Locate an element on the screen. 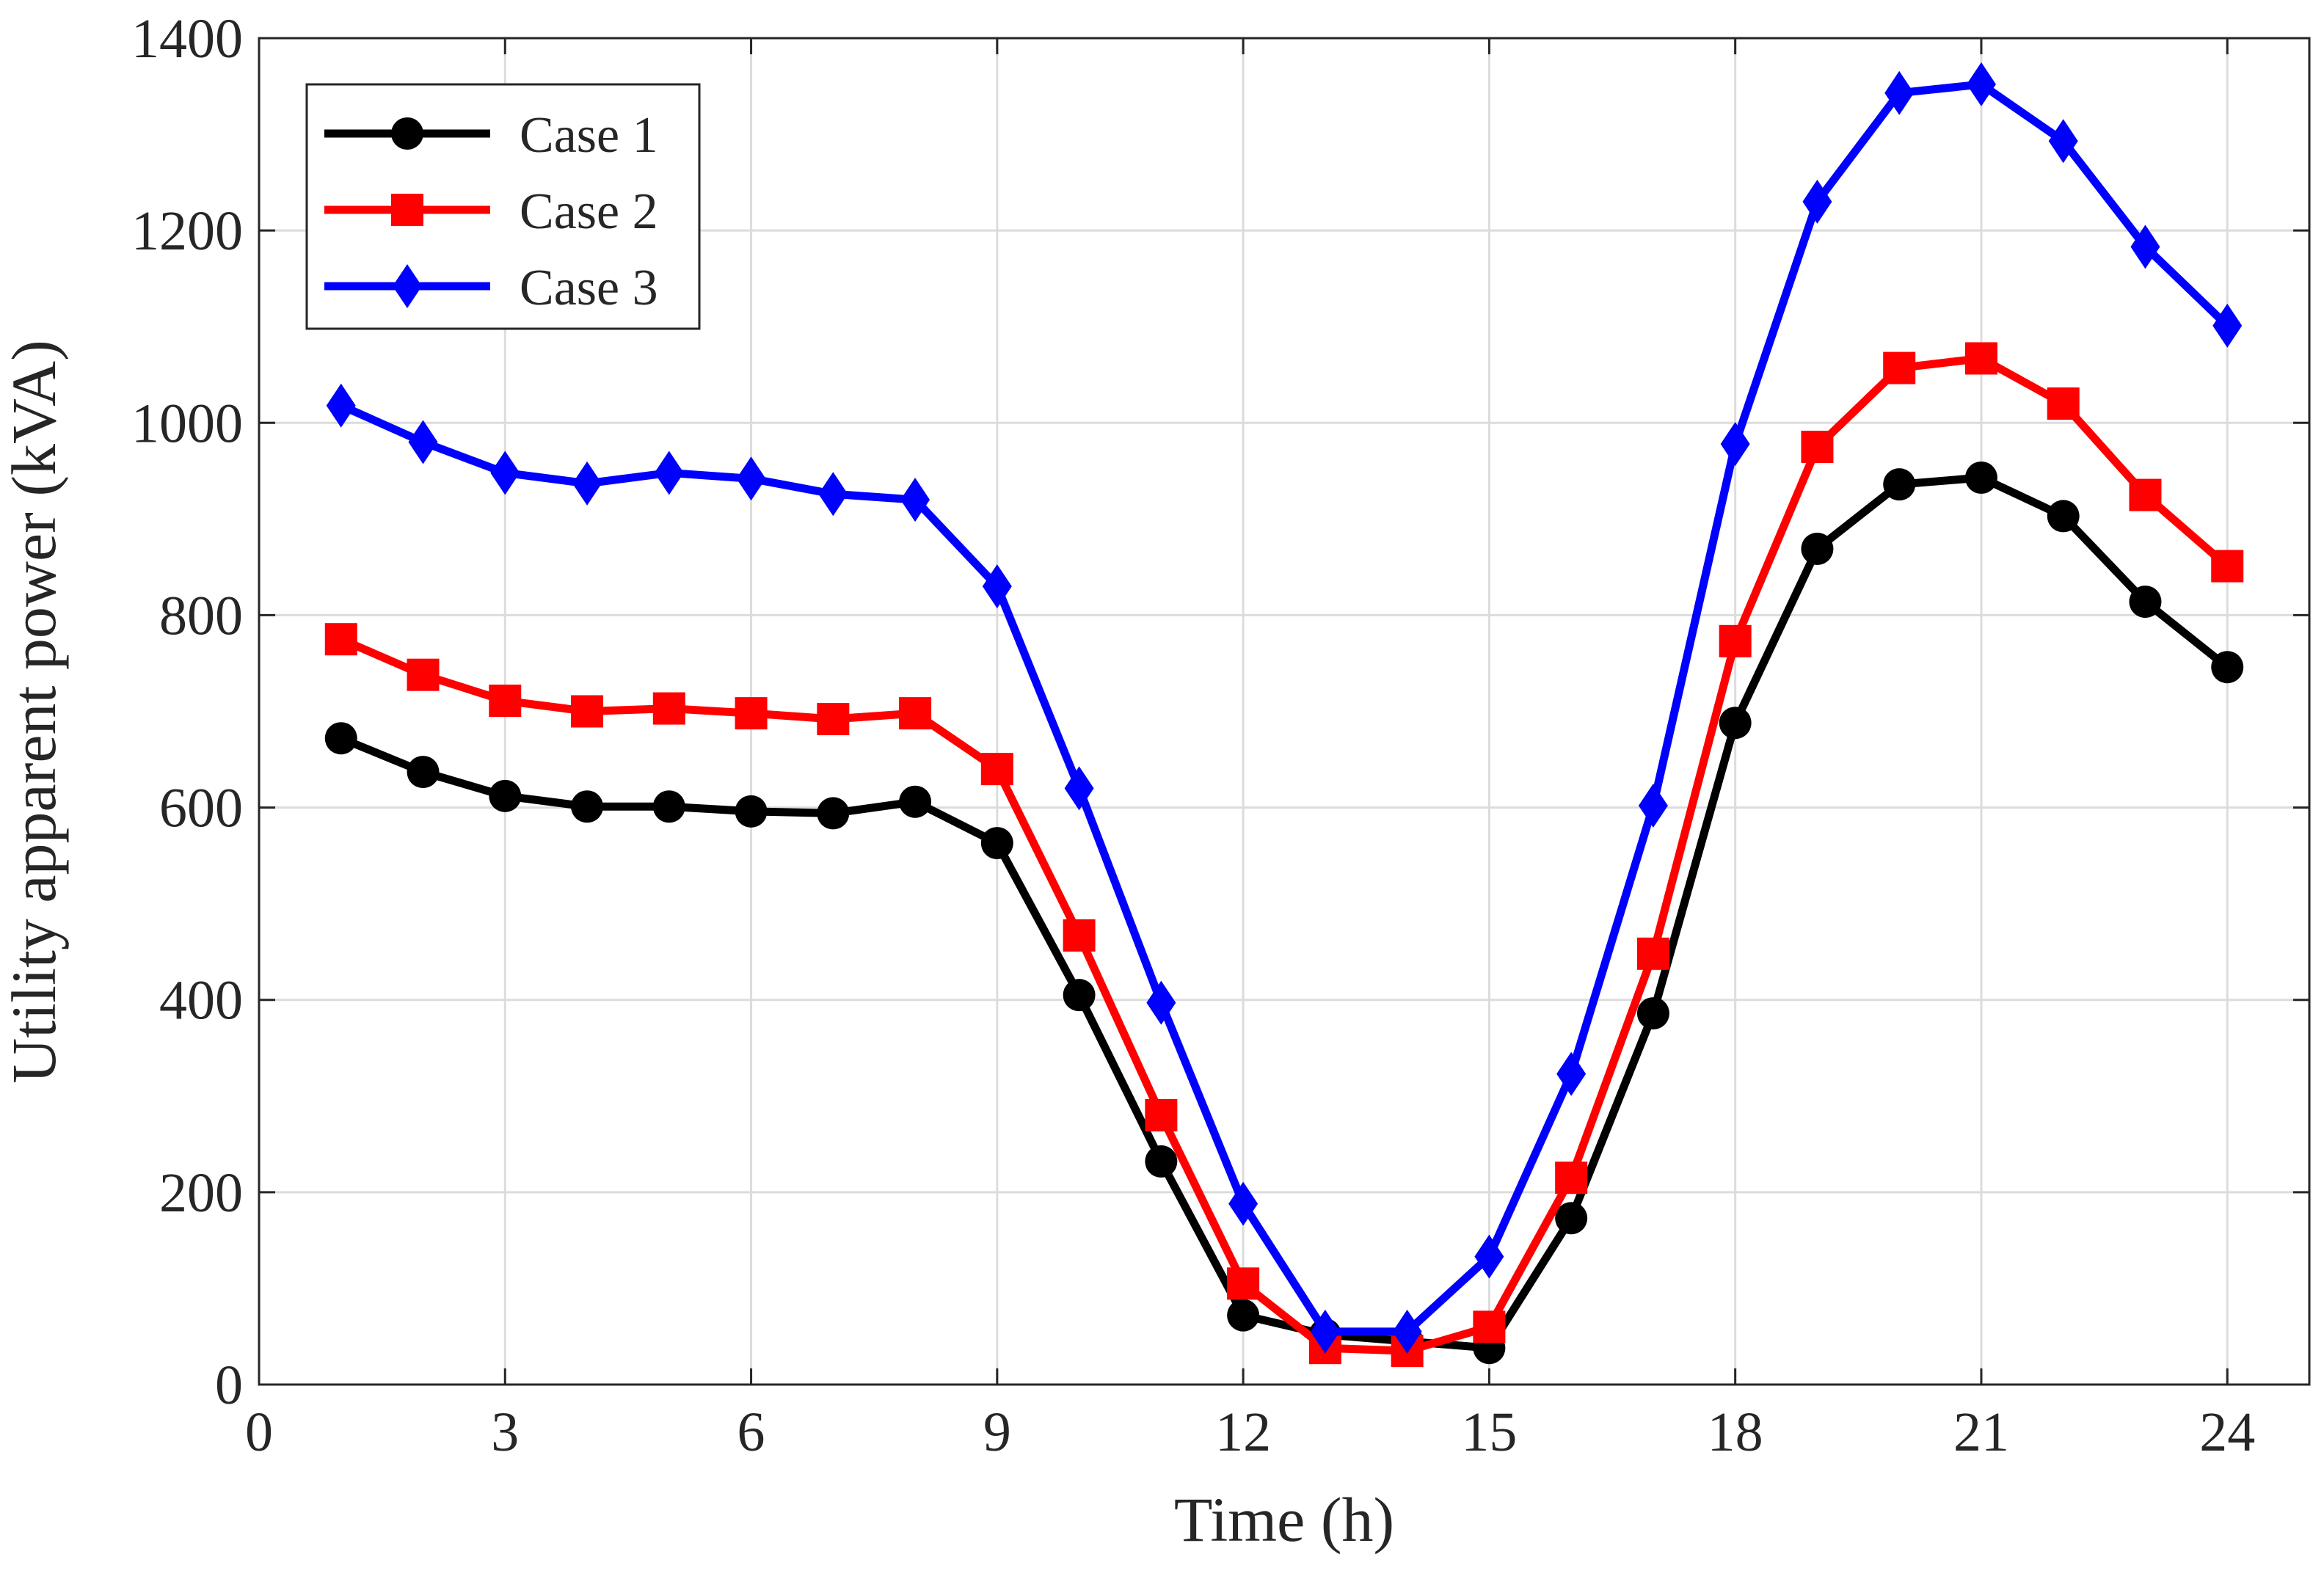  x-tick-label: 0 is located at coordinates (259, 1432).